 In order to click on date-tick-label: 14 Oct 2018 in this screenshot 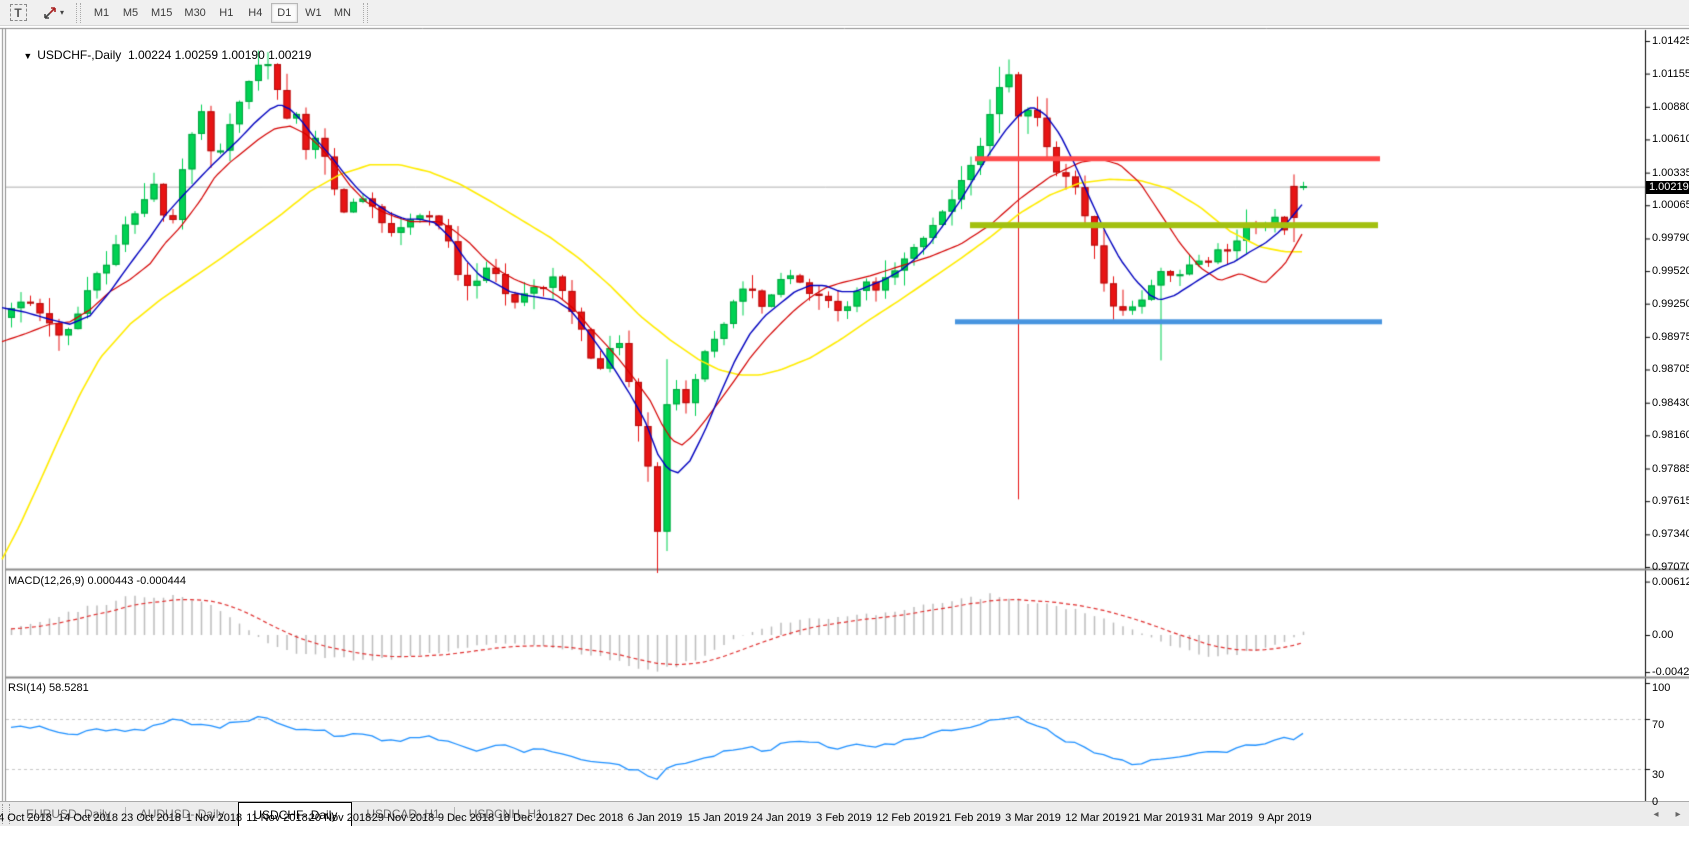, I will do `click(88, 818)`.